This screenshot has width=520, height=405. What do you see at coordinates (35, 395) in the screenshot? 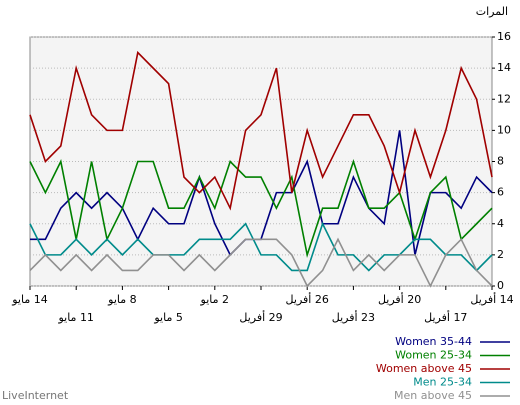
I see `source-label: LiveInternet` at bounding box center [35, 395].